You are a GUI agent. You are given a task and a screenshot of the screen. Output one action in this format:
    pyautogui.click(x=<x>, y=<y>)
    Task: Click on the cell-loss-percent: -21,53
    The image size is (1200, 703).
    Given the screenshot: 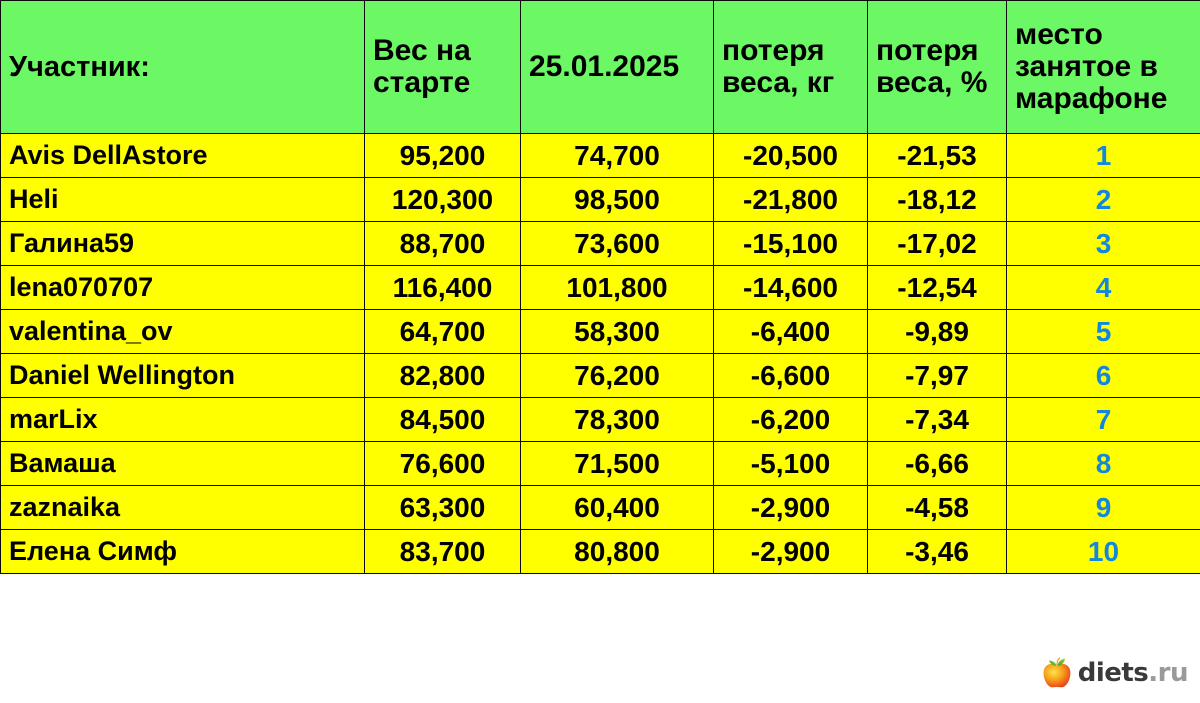 What is the action you would take?
    pyautogui.click(x=937, y=155)
    